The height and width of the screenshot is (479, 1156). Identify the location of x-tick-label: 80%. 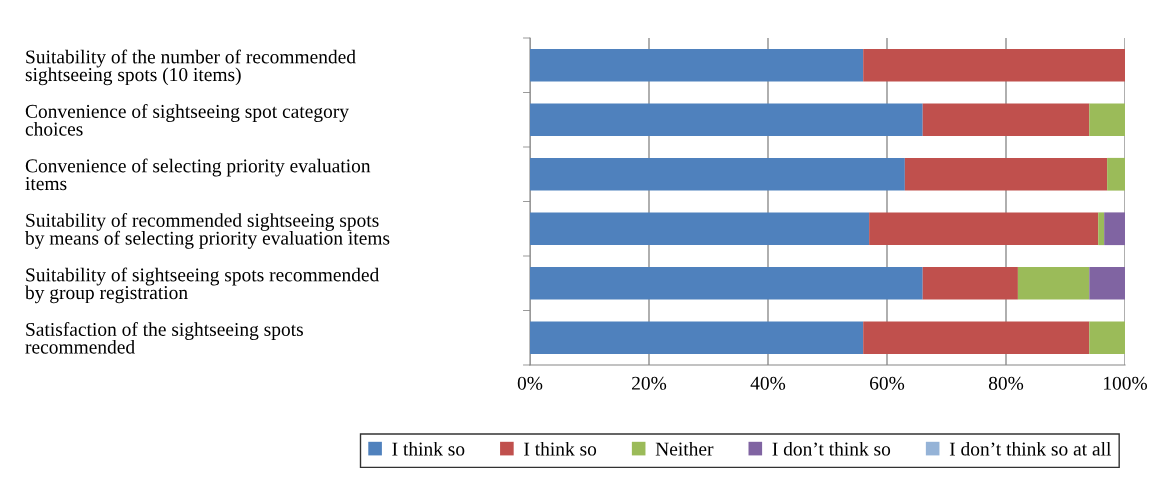
(1006, 383).